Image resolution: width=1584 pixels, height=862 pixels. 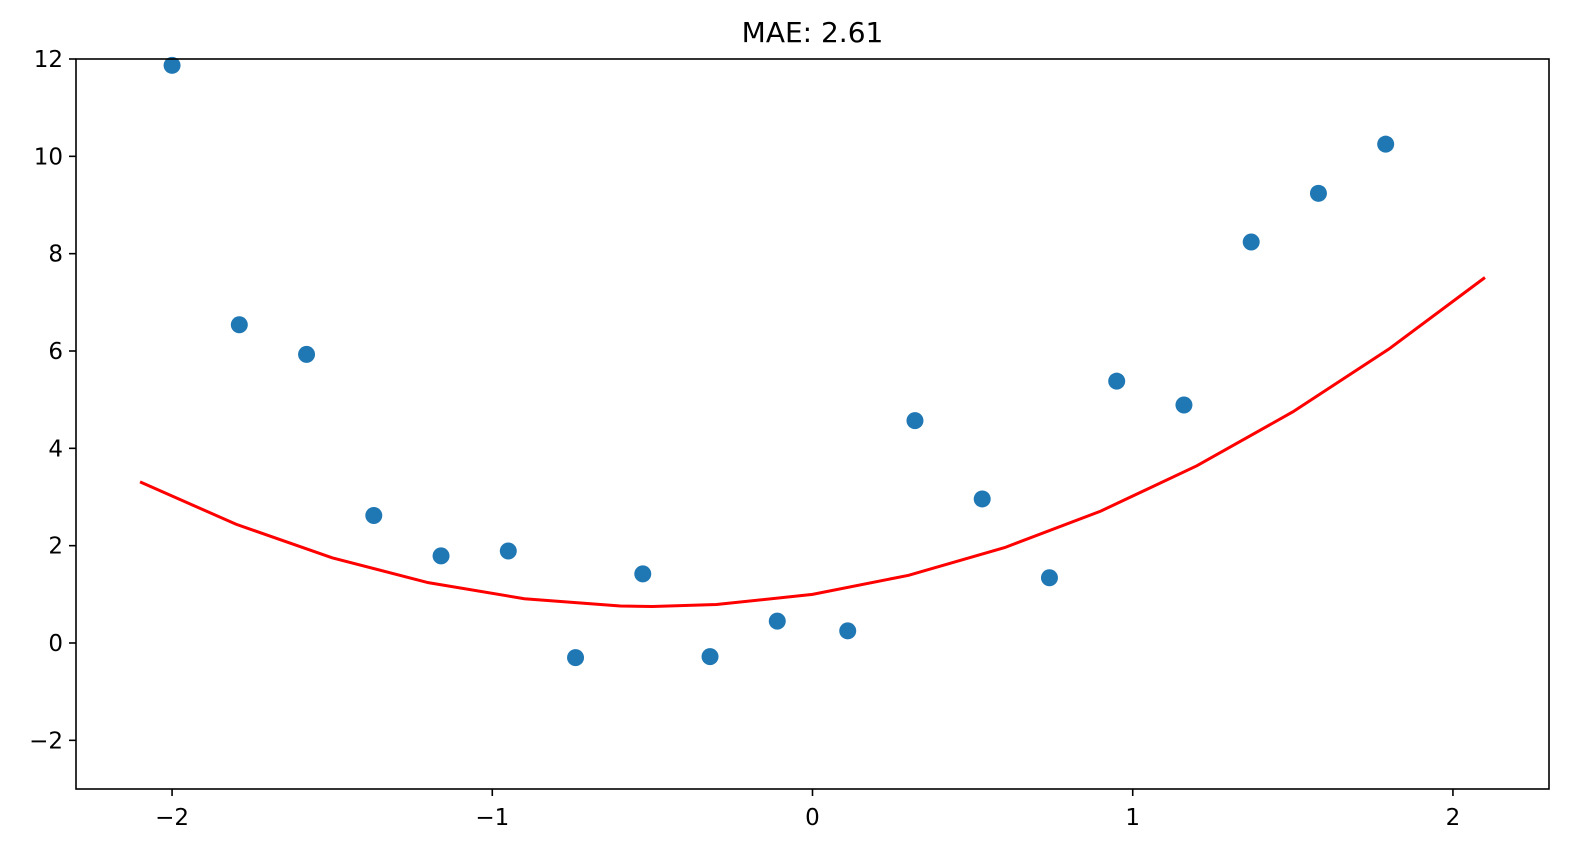 I want to click on x-axis: −2 −1 0 1 2, so click(x=807, y=810).